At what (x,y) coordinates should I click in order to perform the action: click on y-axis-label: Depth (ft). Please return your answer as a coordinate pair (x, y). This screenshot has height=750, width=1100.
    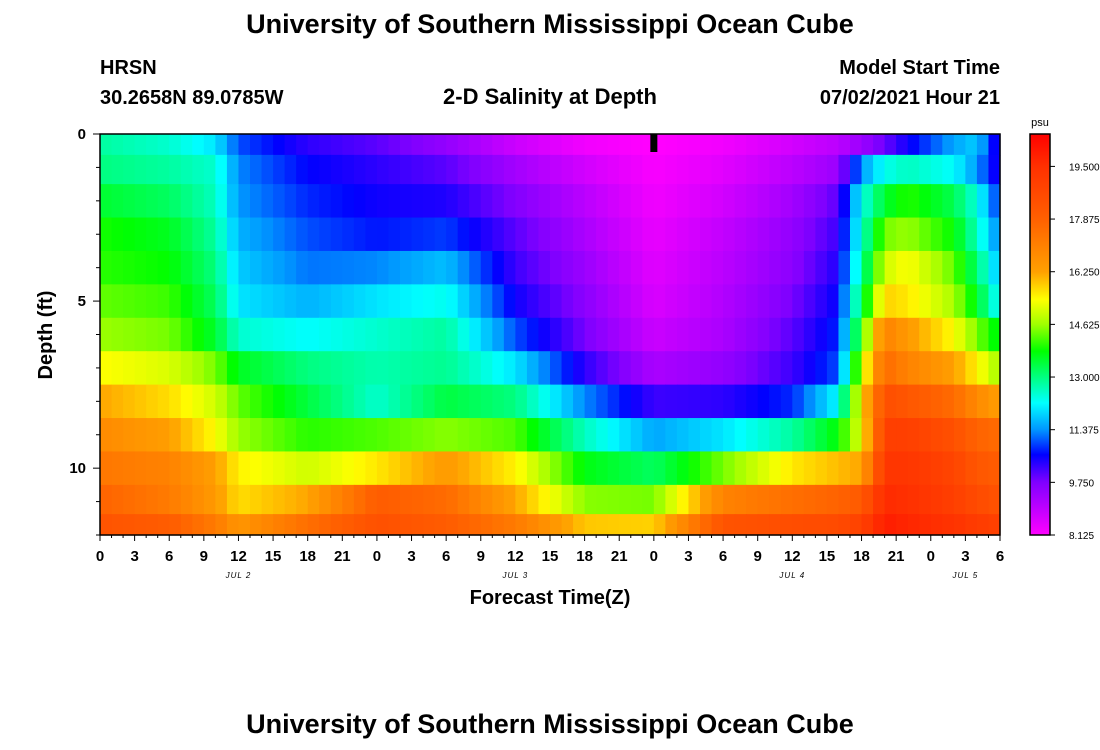
    Looking at the image, I should click on (46, 335).